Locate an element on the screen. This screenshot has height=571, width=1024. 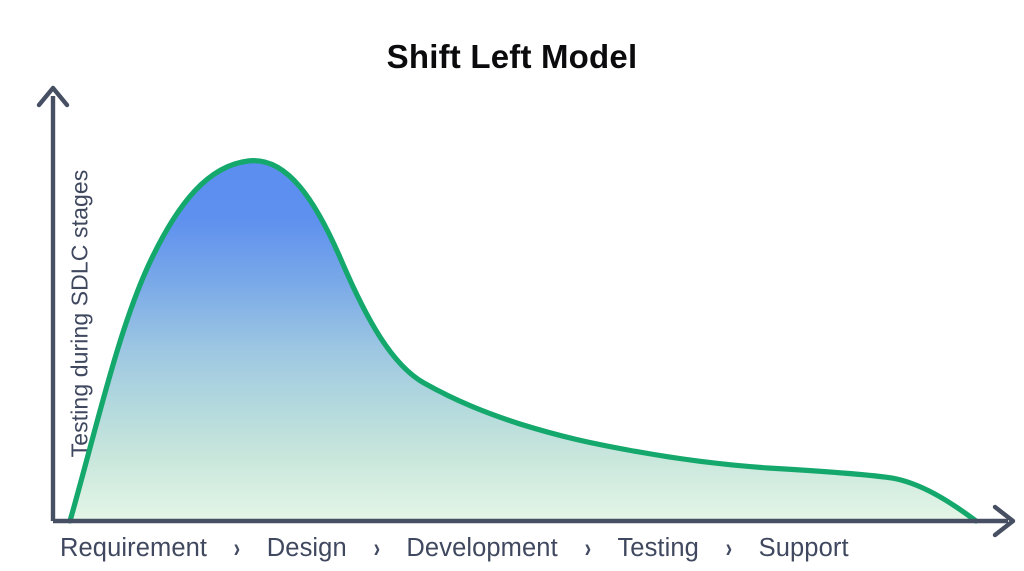
x-axis-stage-development: Development is located at coordinates (482, 548).